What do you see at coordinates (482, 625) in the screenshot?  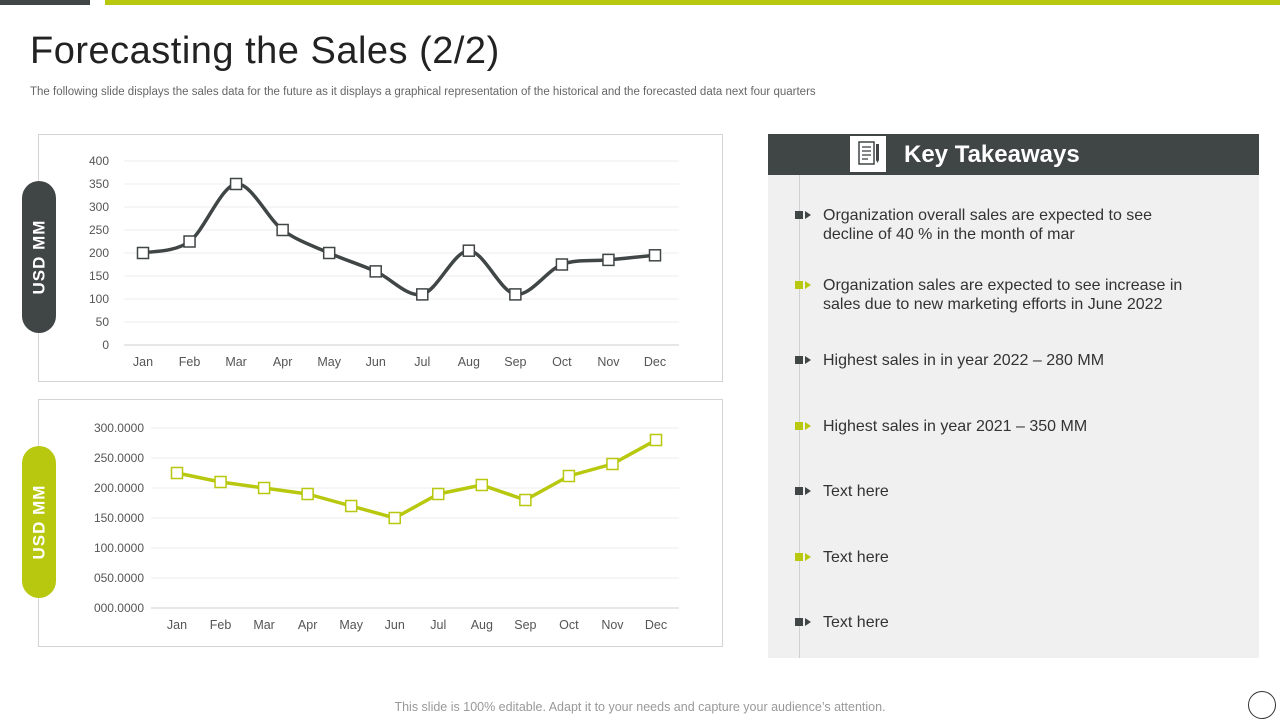 I see `chart2-x-tick-label: Aug` at bounding box center [482, 625].